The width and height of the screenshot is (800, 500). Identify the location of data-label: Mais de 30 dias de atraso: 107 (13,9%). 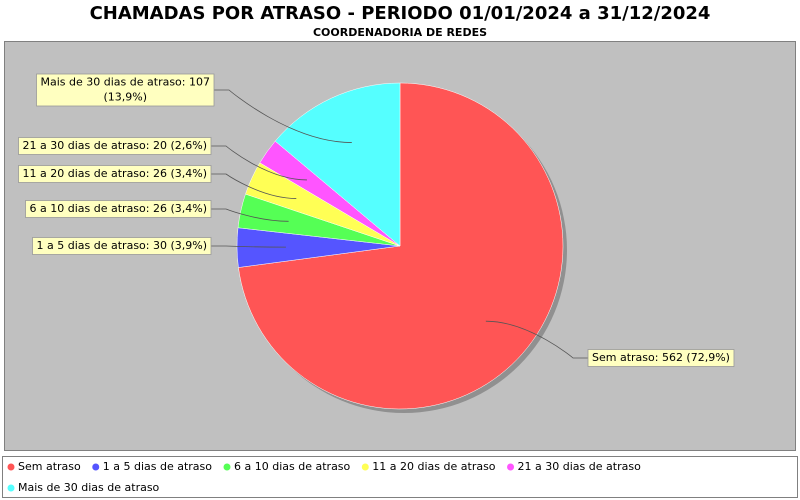
(126, 90).